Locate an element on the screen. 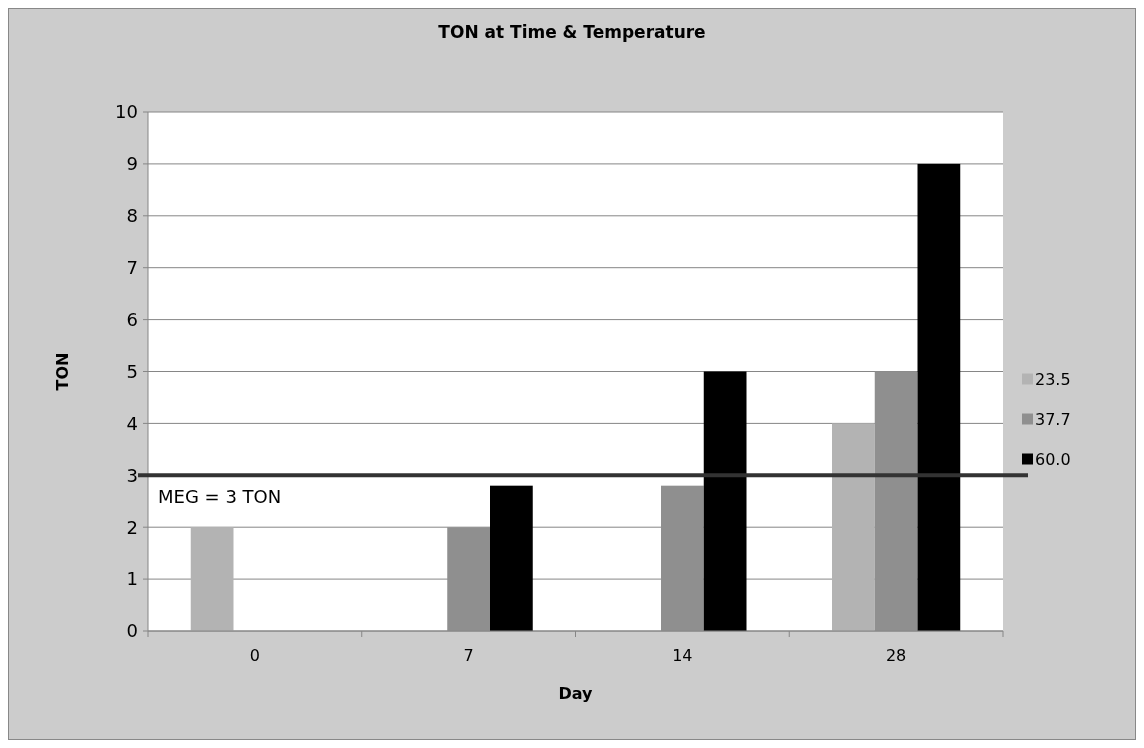 The image size is (1144, 748). y-axis-title: TON is located at coordinates (62, 371).